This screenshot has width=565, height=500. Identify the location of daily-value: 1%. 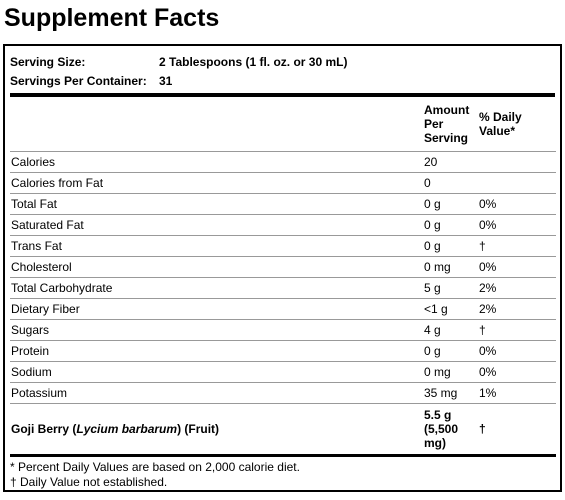
(517, 393).